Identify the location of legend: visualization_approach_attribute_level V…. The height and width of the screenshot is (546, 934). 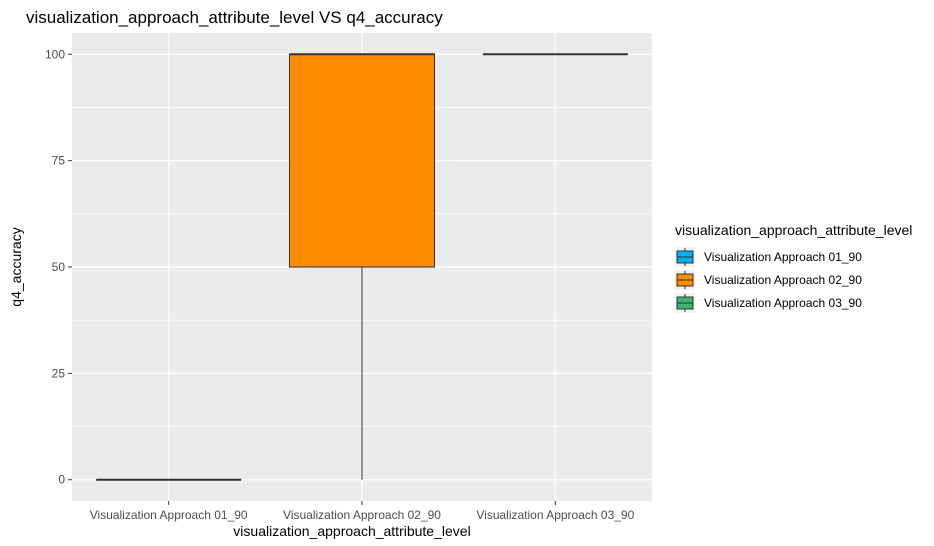
(793, 267).